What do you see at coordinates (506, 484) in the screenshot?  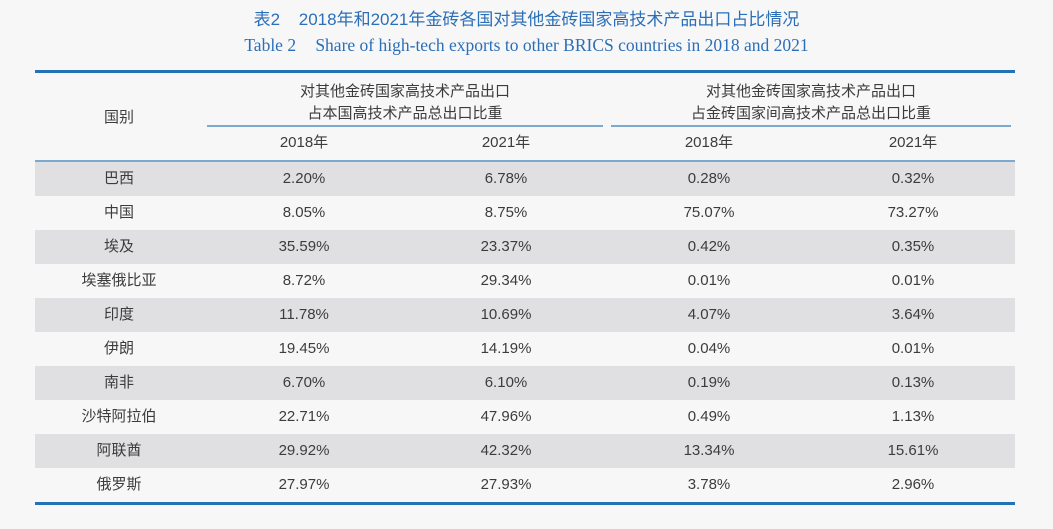 I see `value-cell: 27.93%` at bounding box center [506, 484].